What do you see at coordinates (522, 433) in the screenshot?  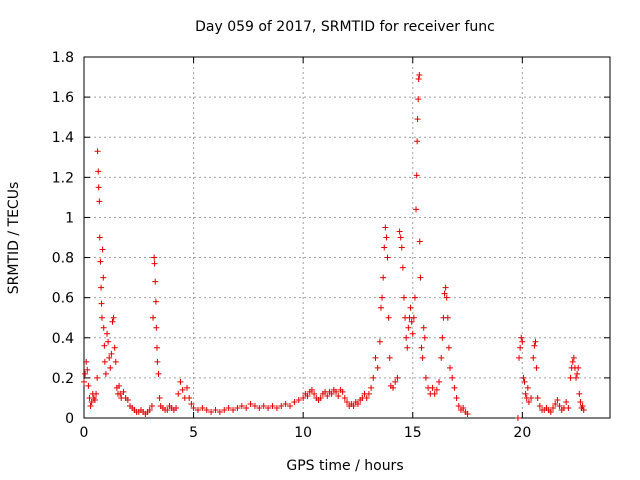 I see `x-tick-label: 20` at bounding box center [522, 433].